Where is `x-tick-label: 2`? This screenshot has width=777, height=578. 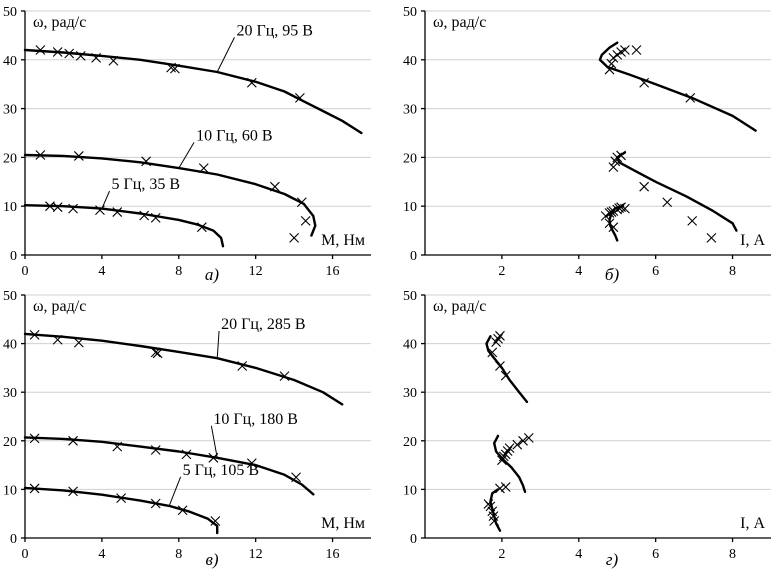 x-tick-label: 2 is located at coordinates (501, 271).